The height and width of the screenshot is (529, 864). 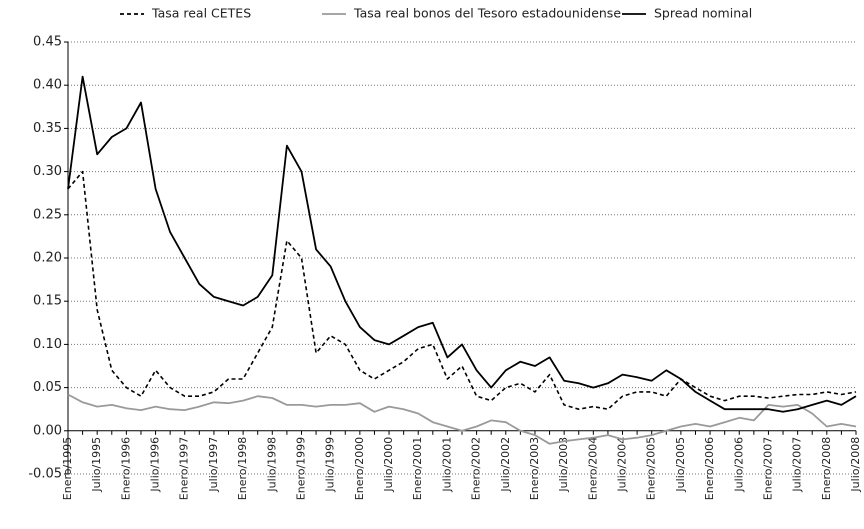 I want to click on x-tick-label: Enero/2003, so click(x=534, y=468).